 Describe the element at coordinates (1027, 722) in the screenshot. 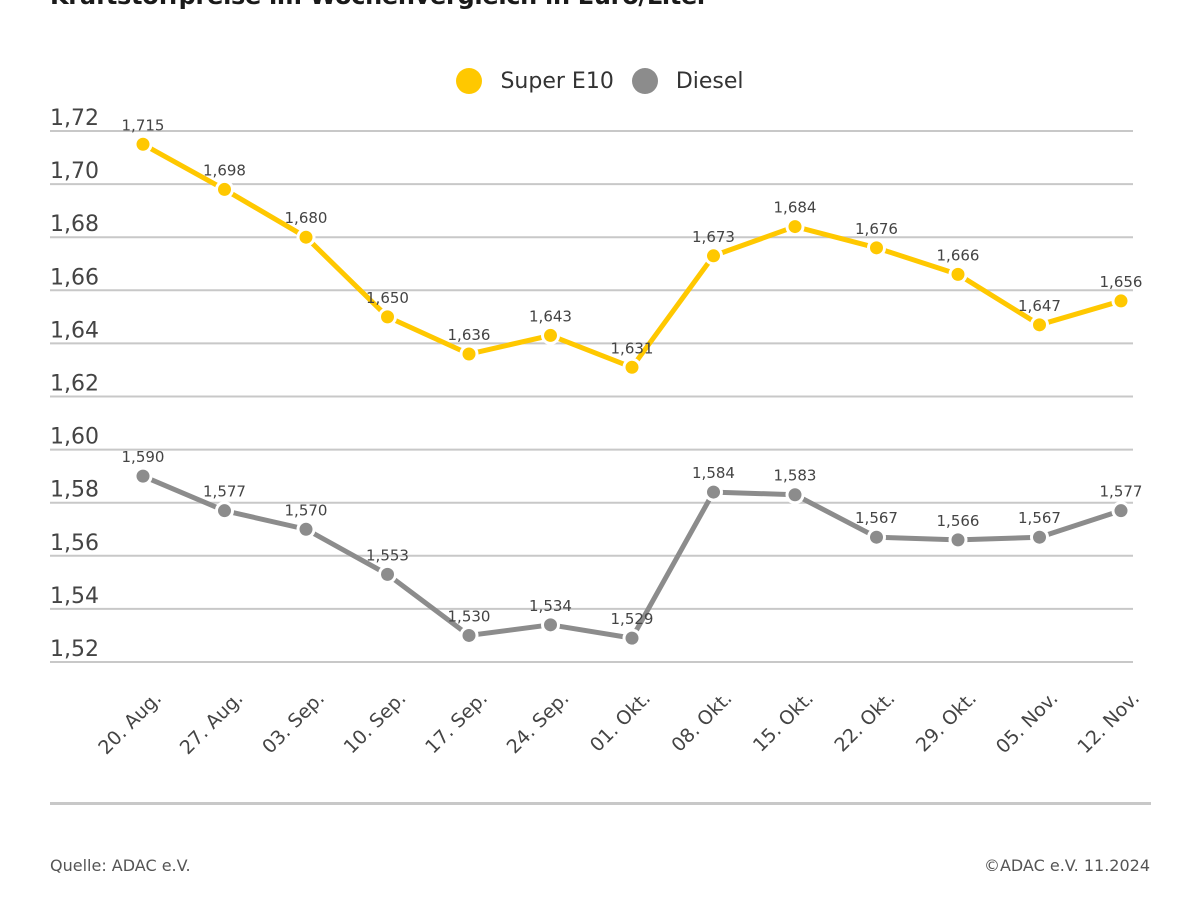

I see `x-tick-label: 05. Nov.` at that location.